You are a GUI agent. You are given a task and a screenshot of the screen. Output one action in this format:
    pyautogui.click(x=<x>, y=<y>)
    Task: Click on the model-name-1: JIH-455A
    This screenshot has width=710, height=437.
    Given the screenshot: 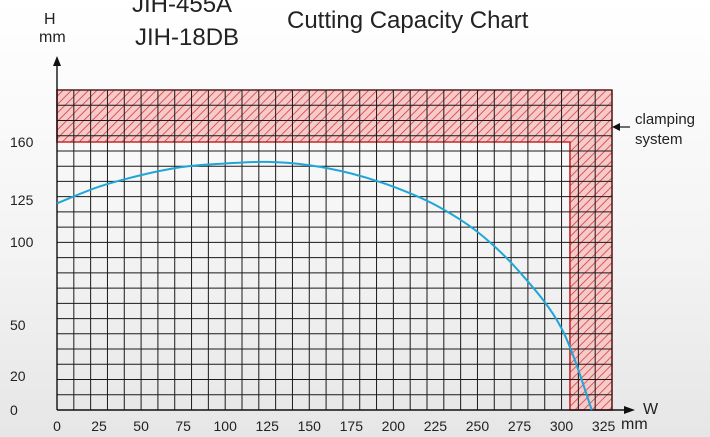 What is the action you would take?
    pyautogui.click(x=182, y=9)
    